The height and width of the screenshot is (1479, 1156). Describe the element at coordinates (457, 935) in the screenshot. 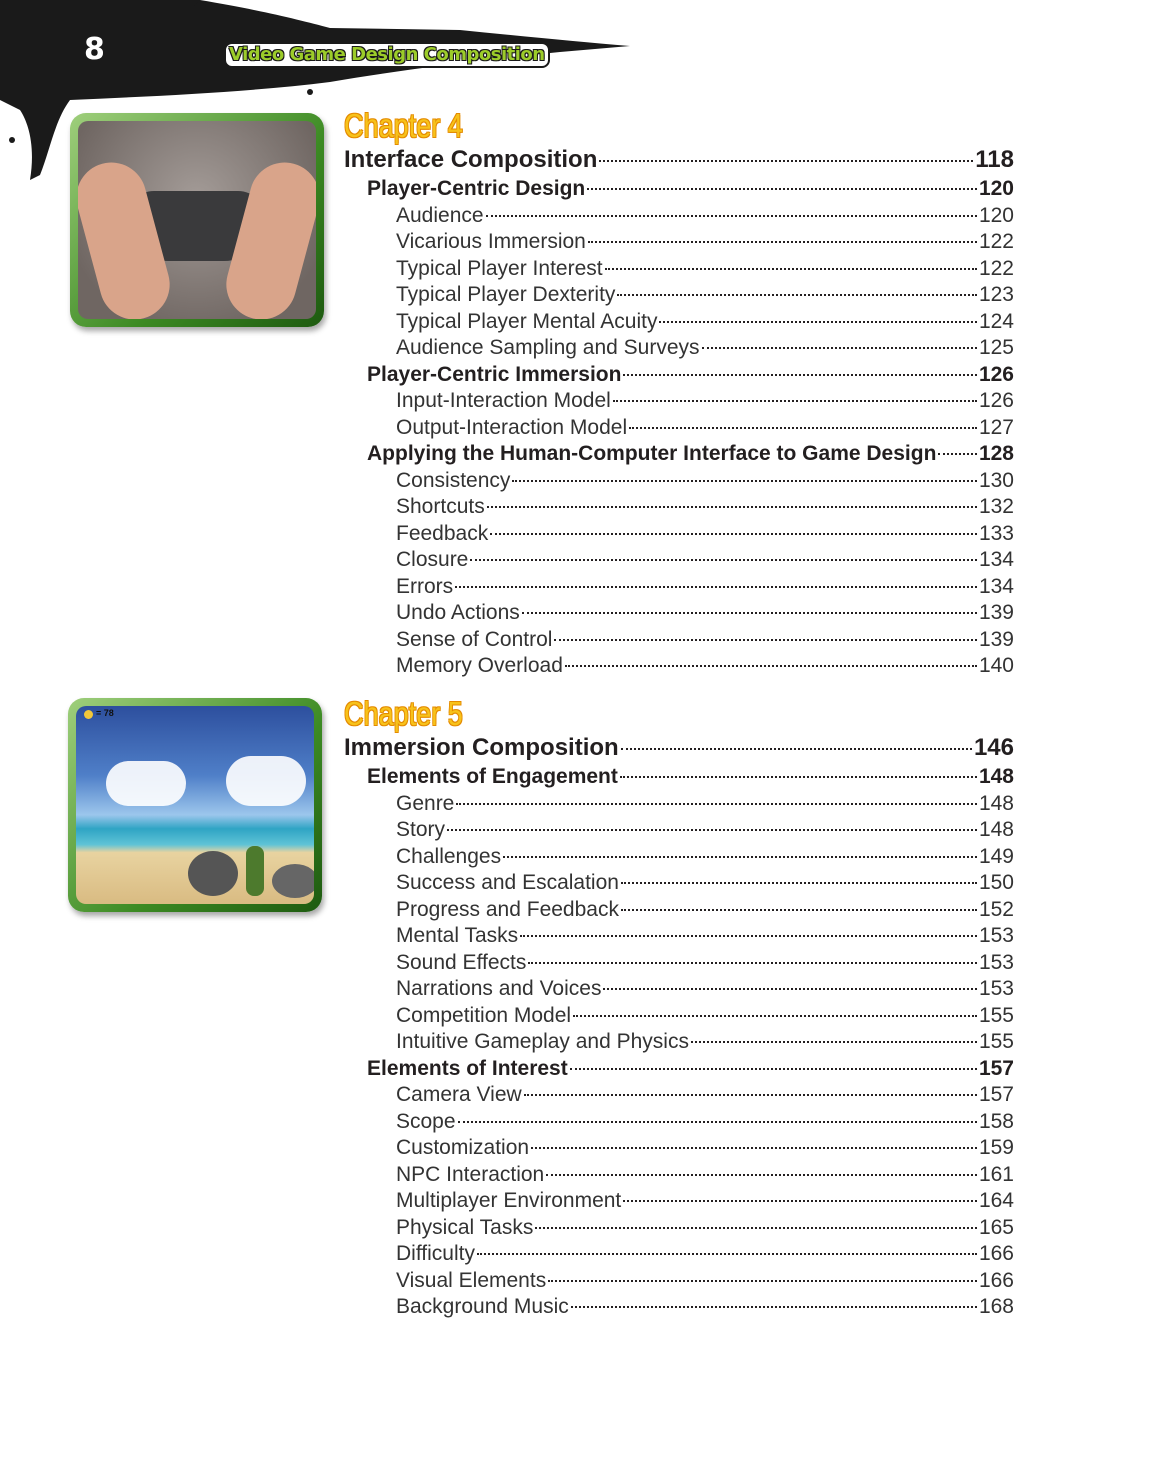

I see `entry-title: Mental Tasks` at that location.